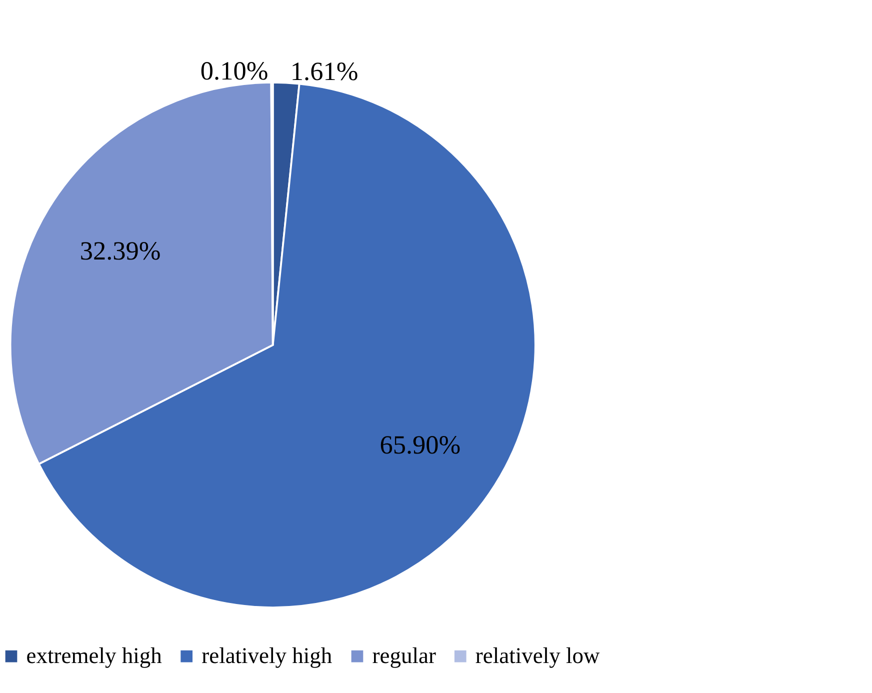 The height and width of the screenshot is (693, 872). I want to click on legend-label: extremely high, so click(94, 655).